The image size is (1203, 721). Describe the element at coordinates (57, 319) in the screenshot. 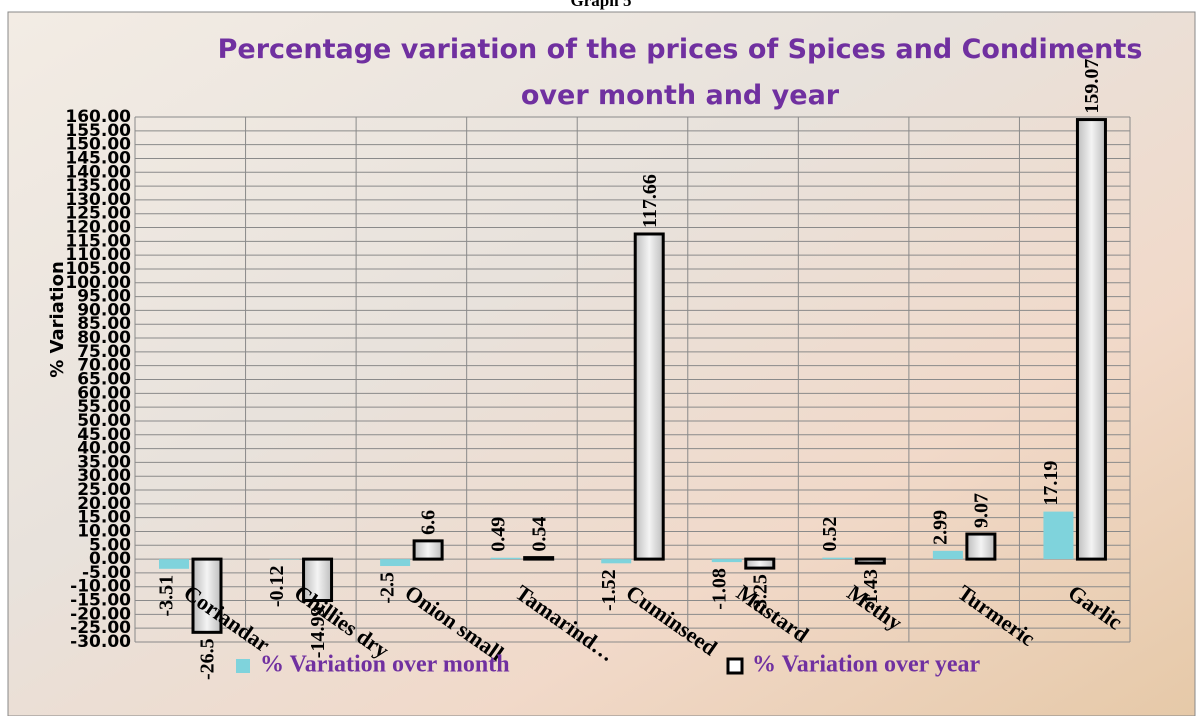

I see `y-axis-label: % Variation` at that location.